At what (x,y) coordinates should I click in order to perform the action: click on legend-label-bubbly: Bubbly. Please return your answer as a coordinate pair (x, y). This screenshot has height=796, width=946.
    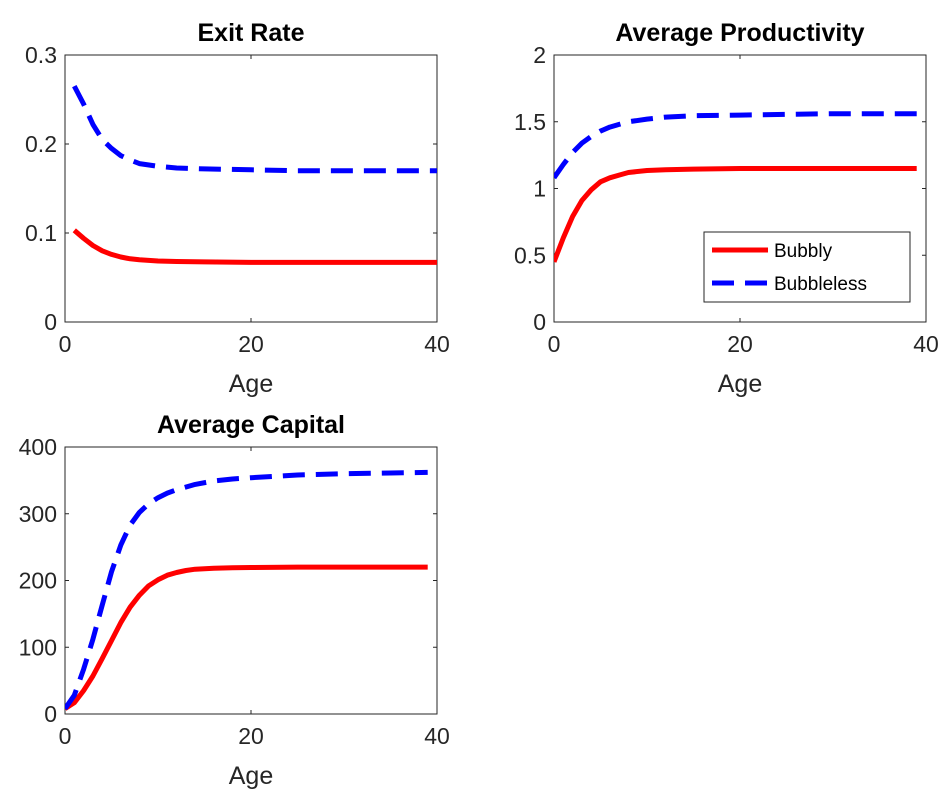
    Looking at the image, I should click on (803, 251).